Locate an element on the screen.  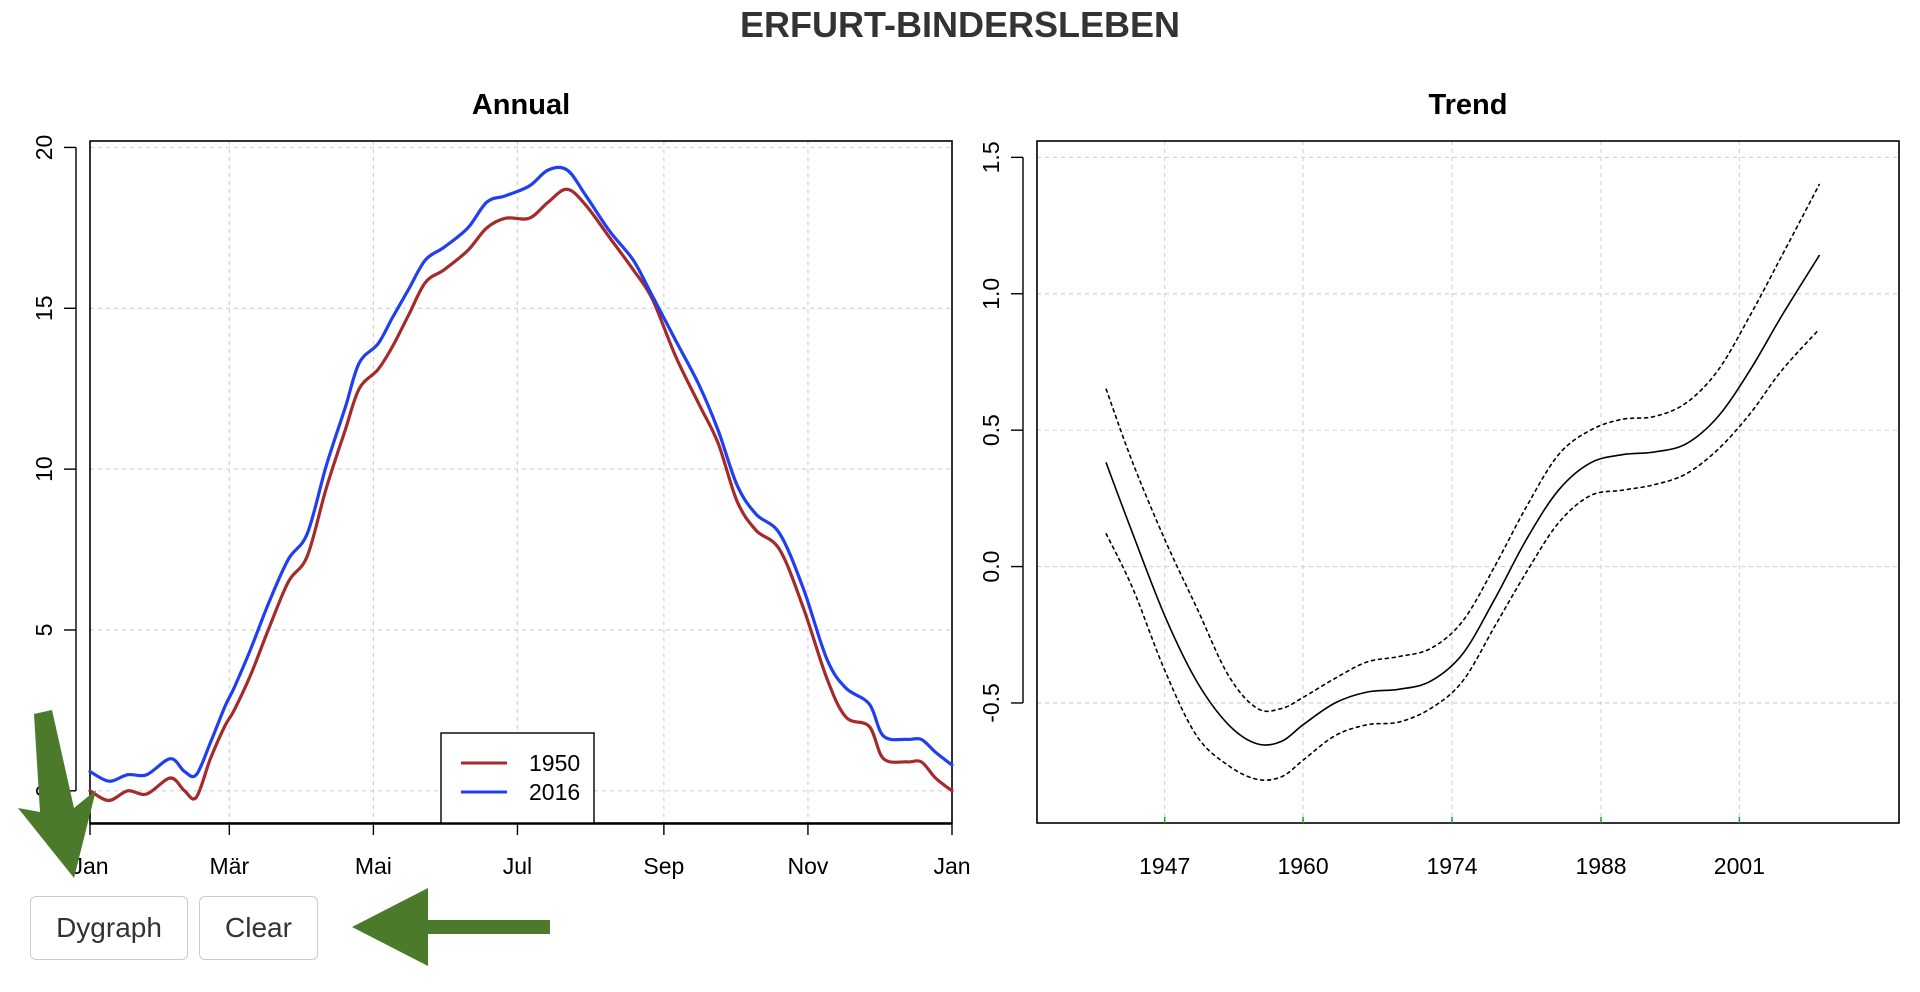
chart-title: Annual is located at coordinates (521, 105).